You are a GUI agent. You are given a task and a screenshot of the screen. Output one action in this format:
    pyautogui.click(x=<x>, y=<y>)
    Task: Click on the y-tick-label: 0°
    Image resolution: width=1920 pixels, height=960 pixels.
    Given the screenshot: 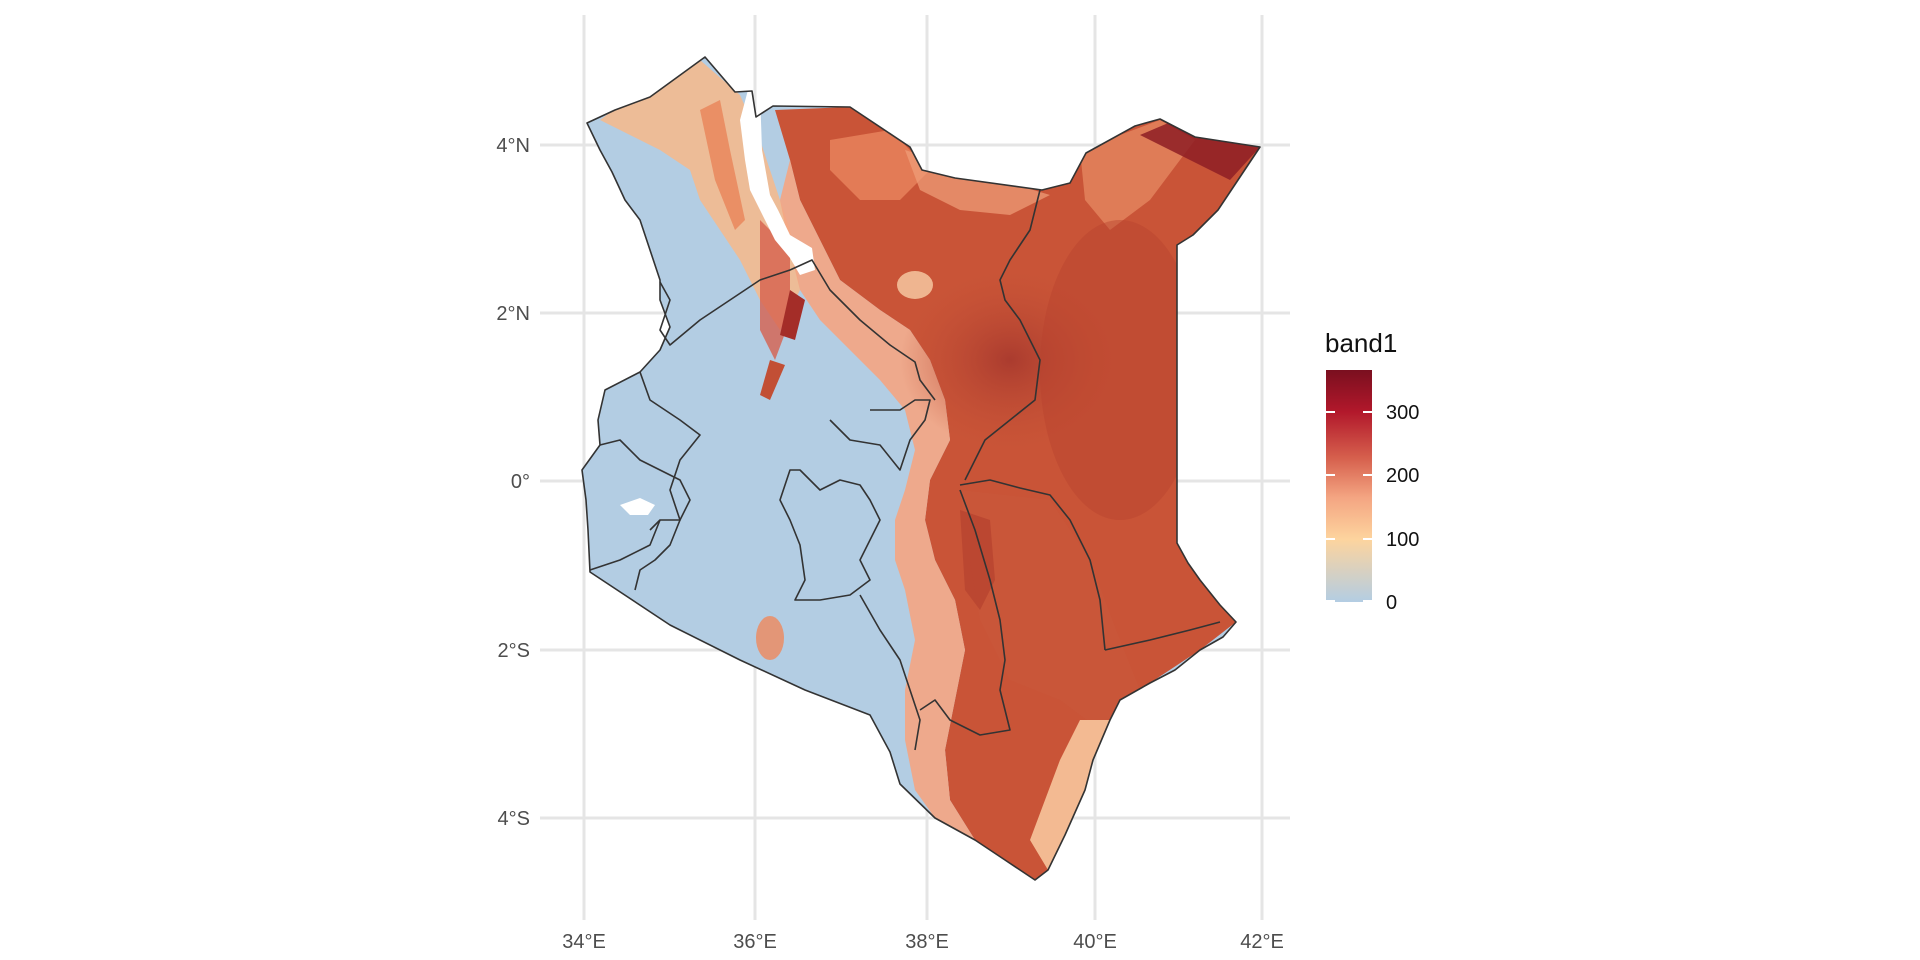 What is the action you would take?
    pyautogui.click(x=520, y=482)
    